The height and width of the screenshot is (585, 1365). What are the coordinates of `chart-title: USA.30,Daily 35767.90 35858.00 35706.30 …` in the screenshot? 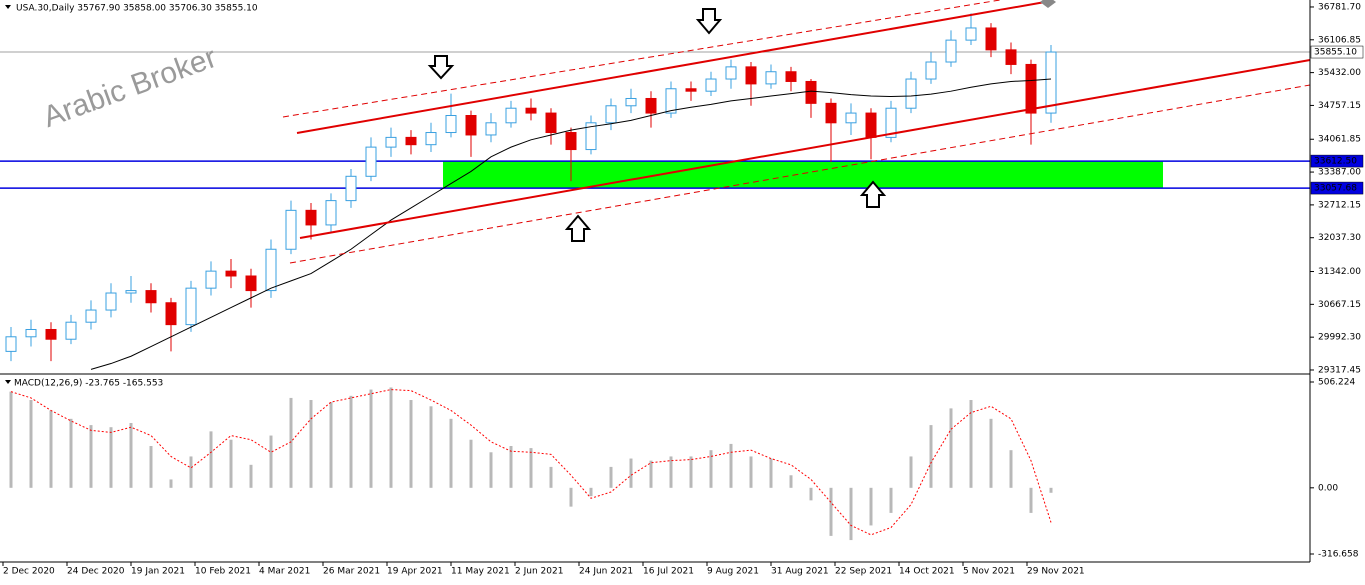 It's located at (137, 9).